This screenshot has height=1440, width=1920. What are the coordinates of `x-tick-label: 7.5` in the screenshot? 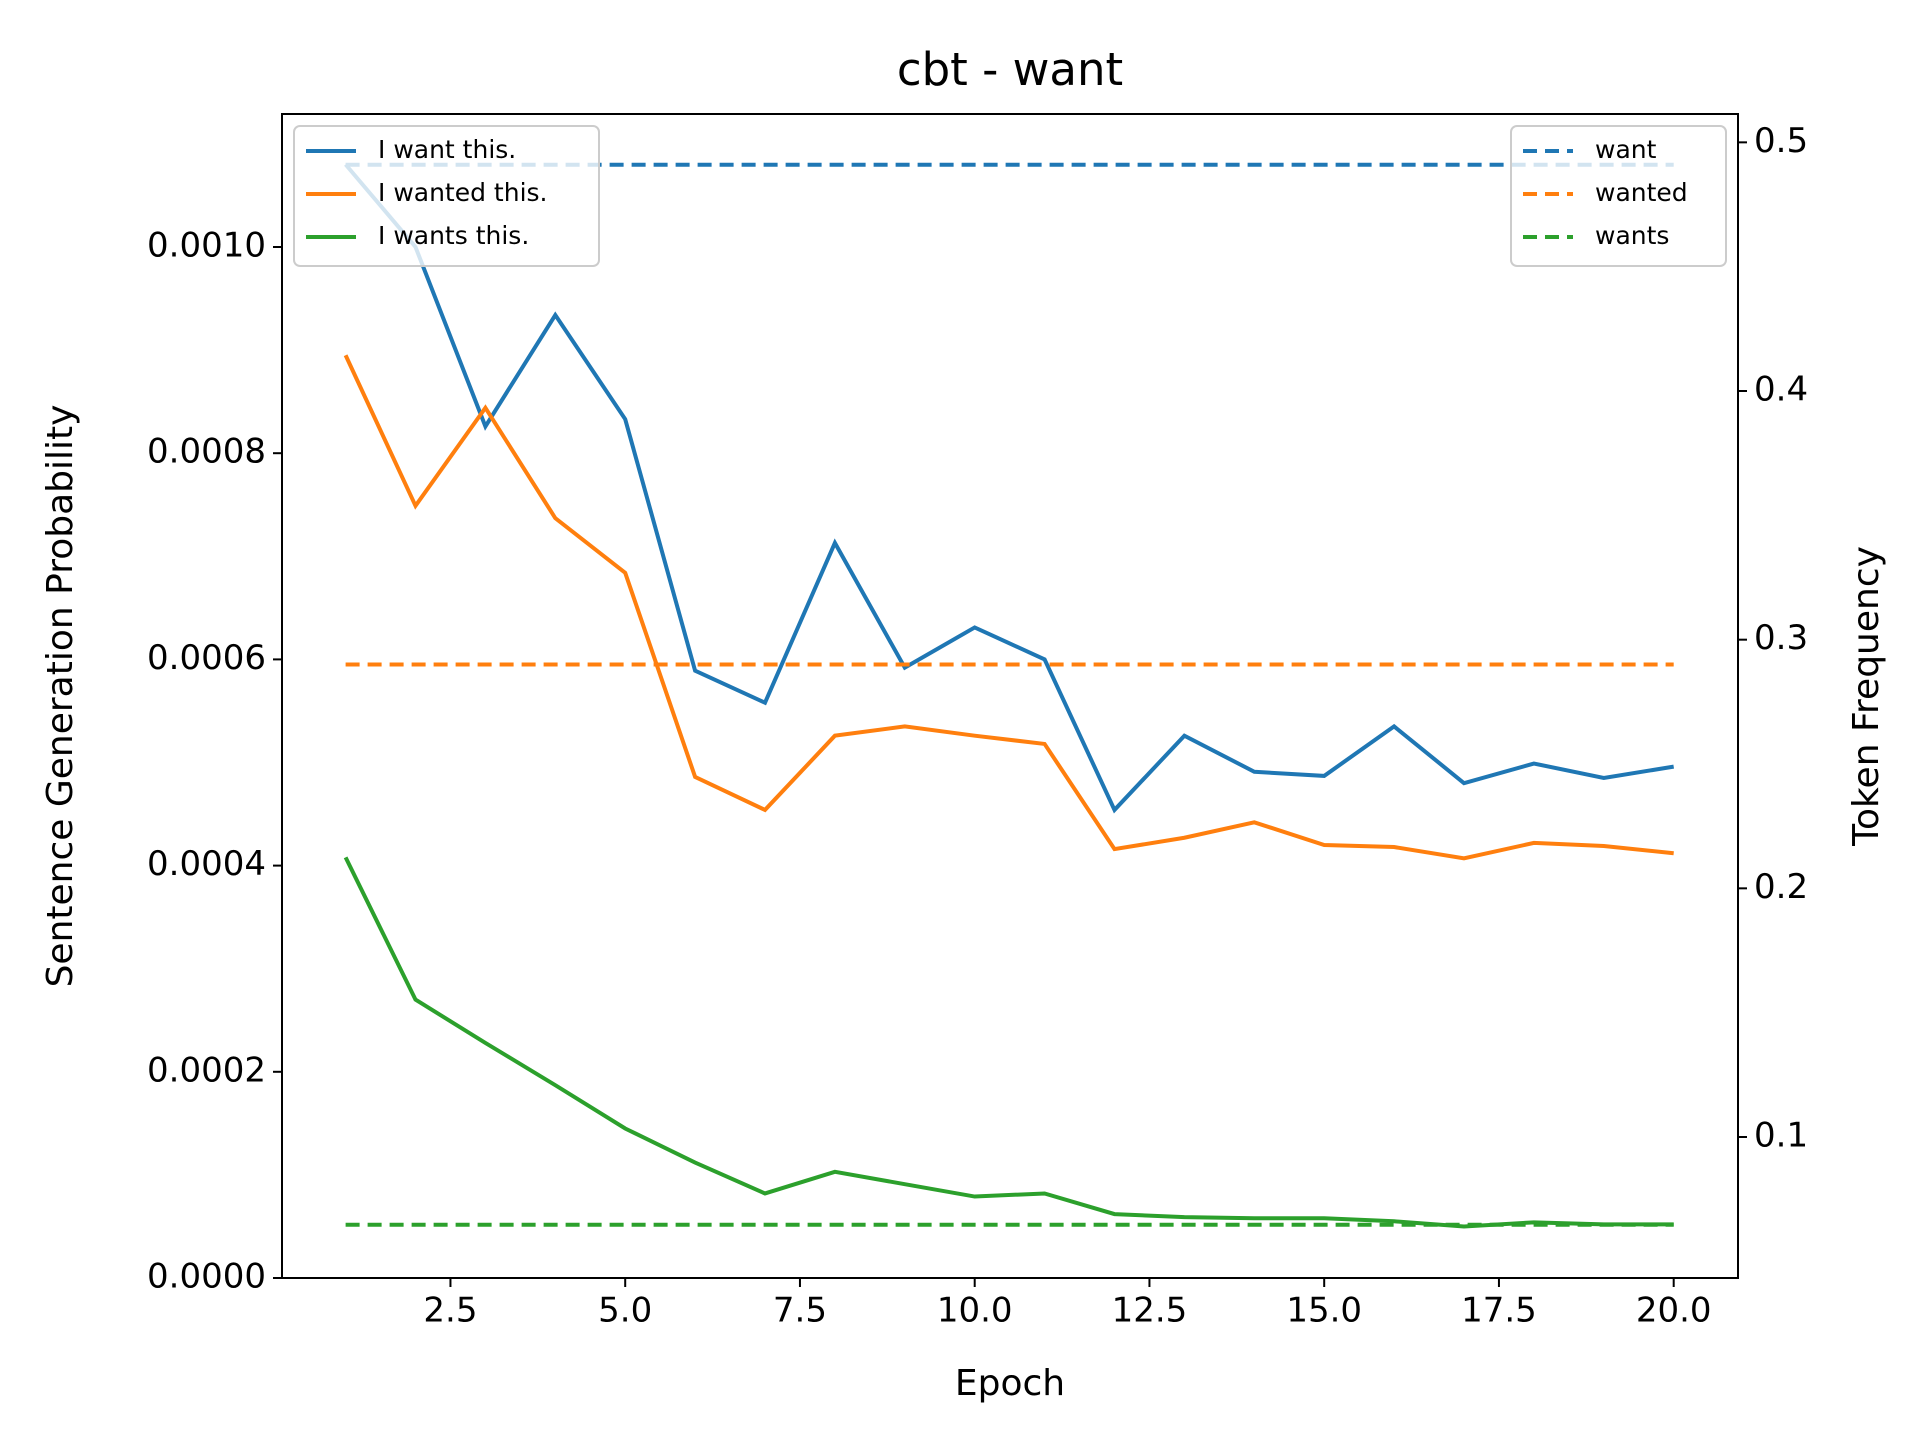 It's located at (800, 1311).